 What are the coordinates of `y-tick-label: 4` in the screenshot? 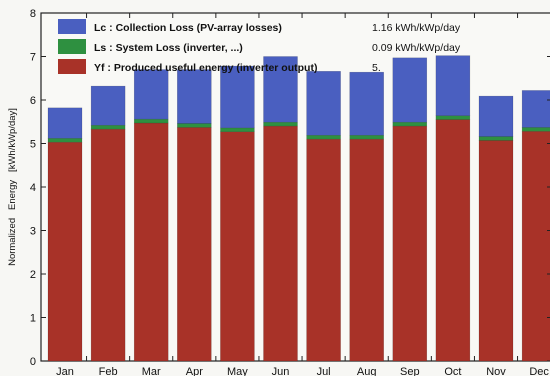 It's located at (33, 188).